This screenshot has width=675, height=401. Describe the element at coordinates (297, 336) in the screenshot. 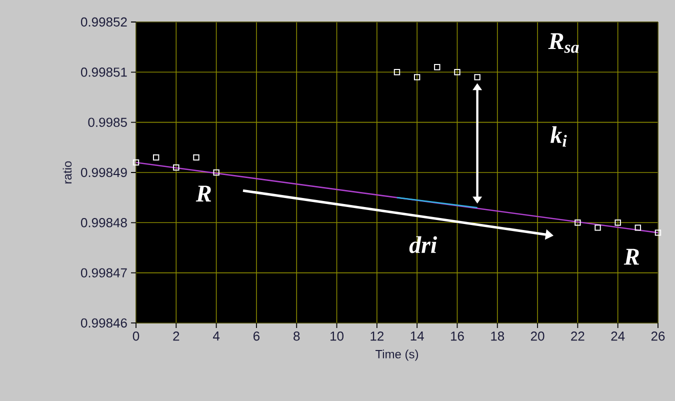

I see `x-tick-label: 8` at that location.